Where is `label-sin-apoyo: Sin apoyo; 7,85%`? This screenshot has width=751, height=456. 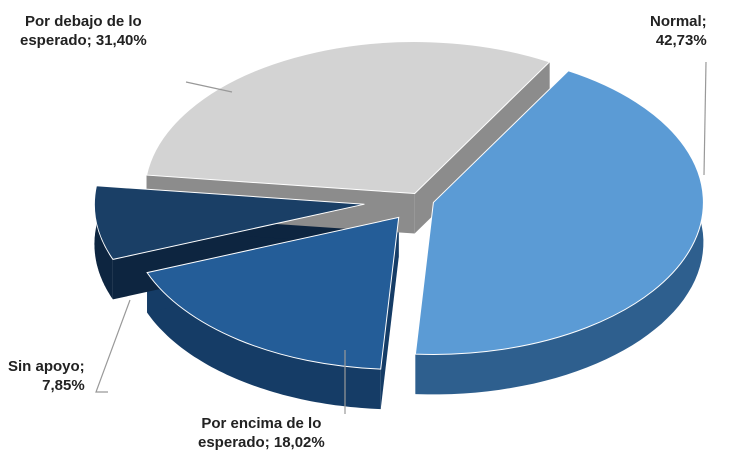 label-sin-apoyo: Sin apoyo; 7,85% is located at coordinates (46, 376).